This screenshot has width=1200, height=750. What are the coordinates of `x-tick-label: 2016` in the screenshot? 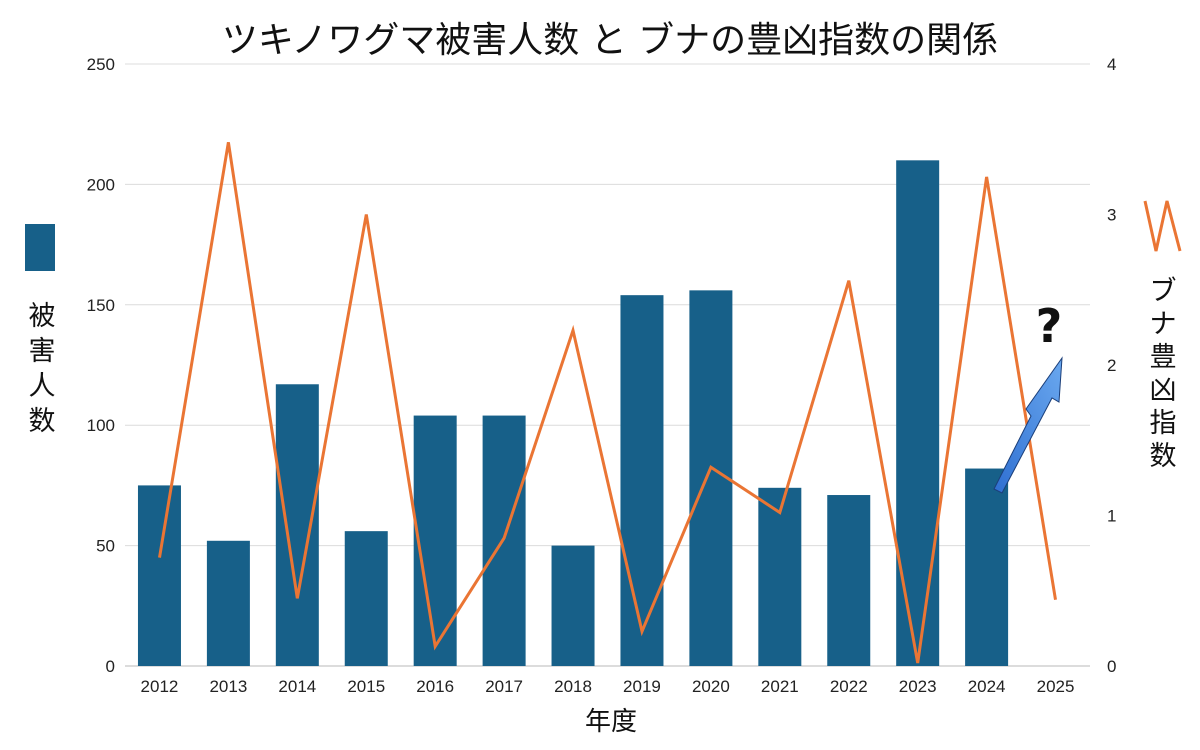 It's located at (435, 686).